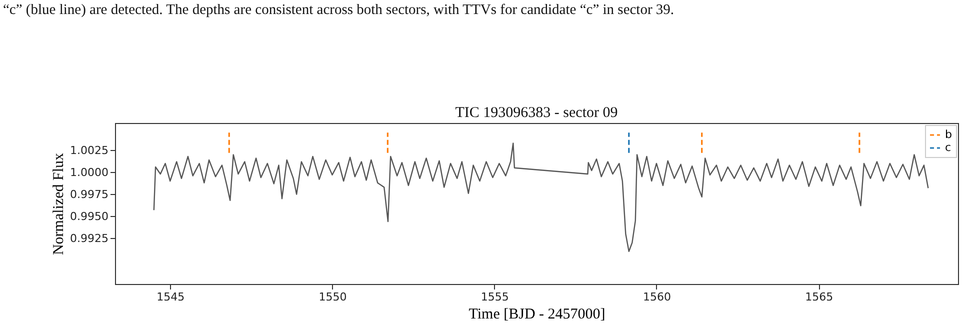  I want to click on x-tick-label: 1565, so click(819, 297).